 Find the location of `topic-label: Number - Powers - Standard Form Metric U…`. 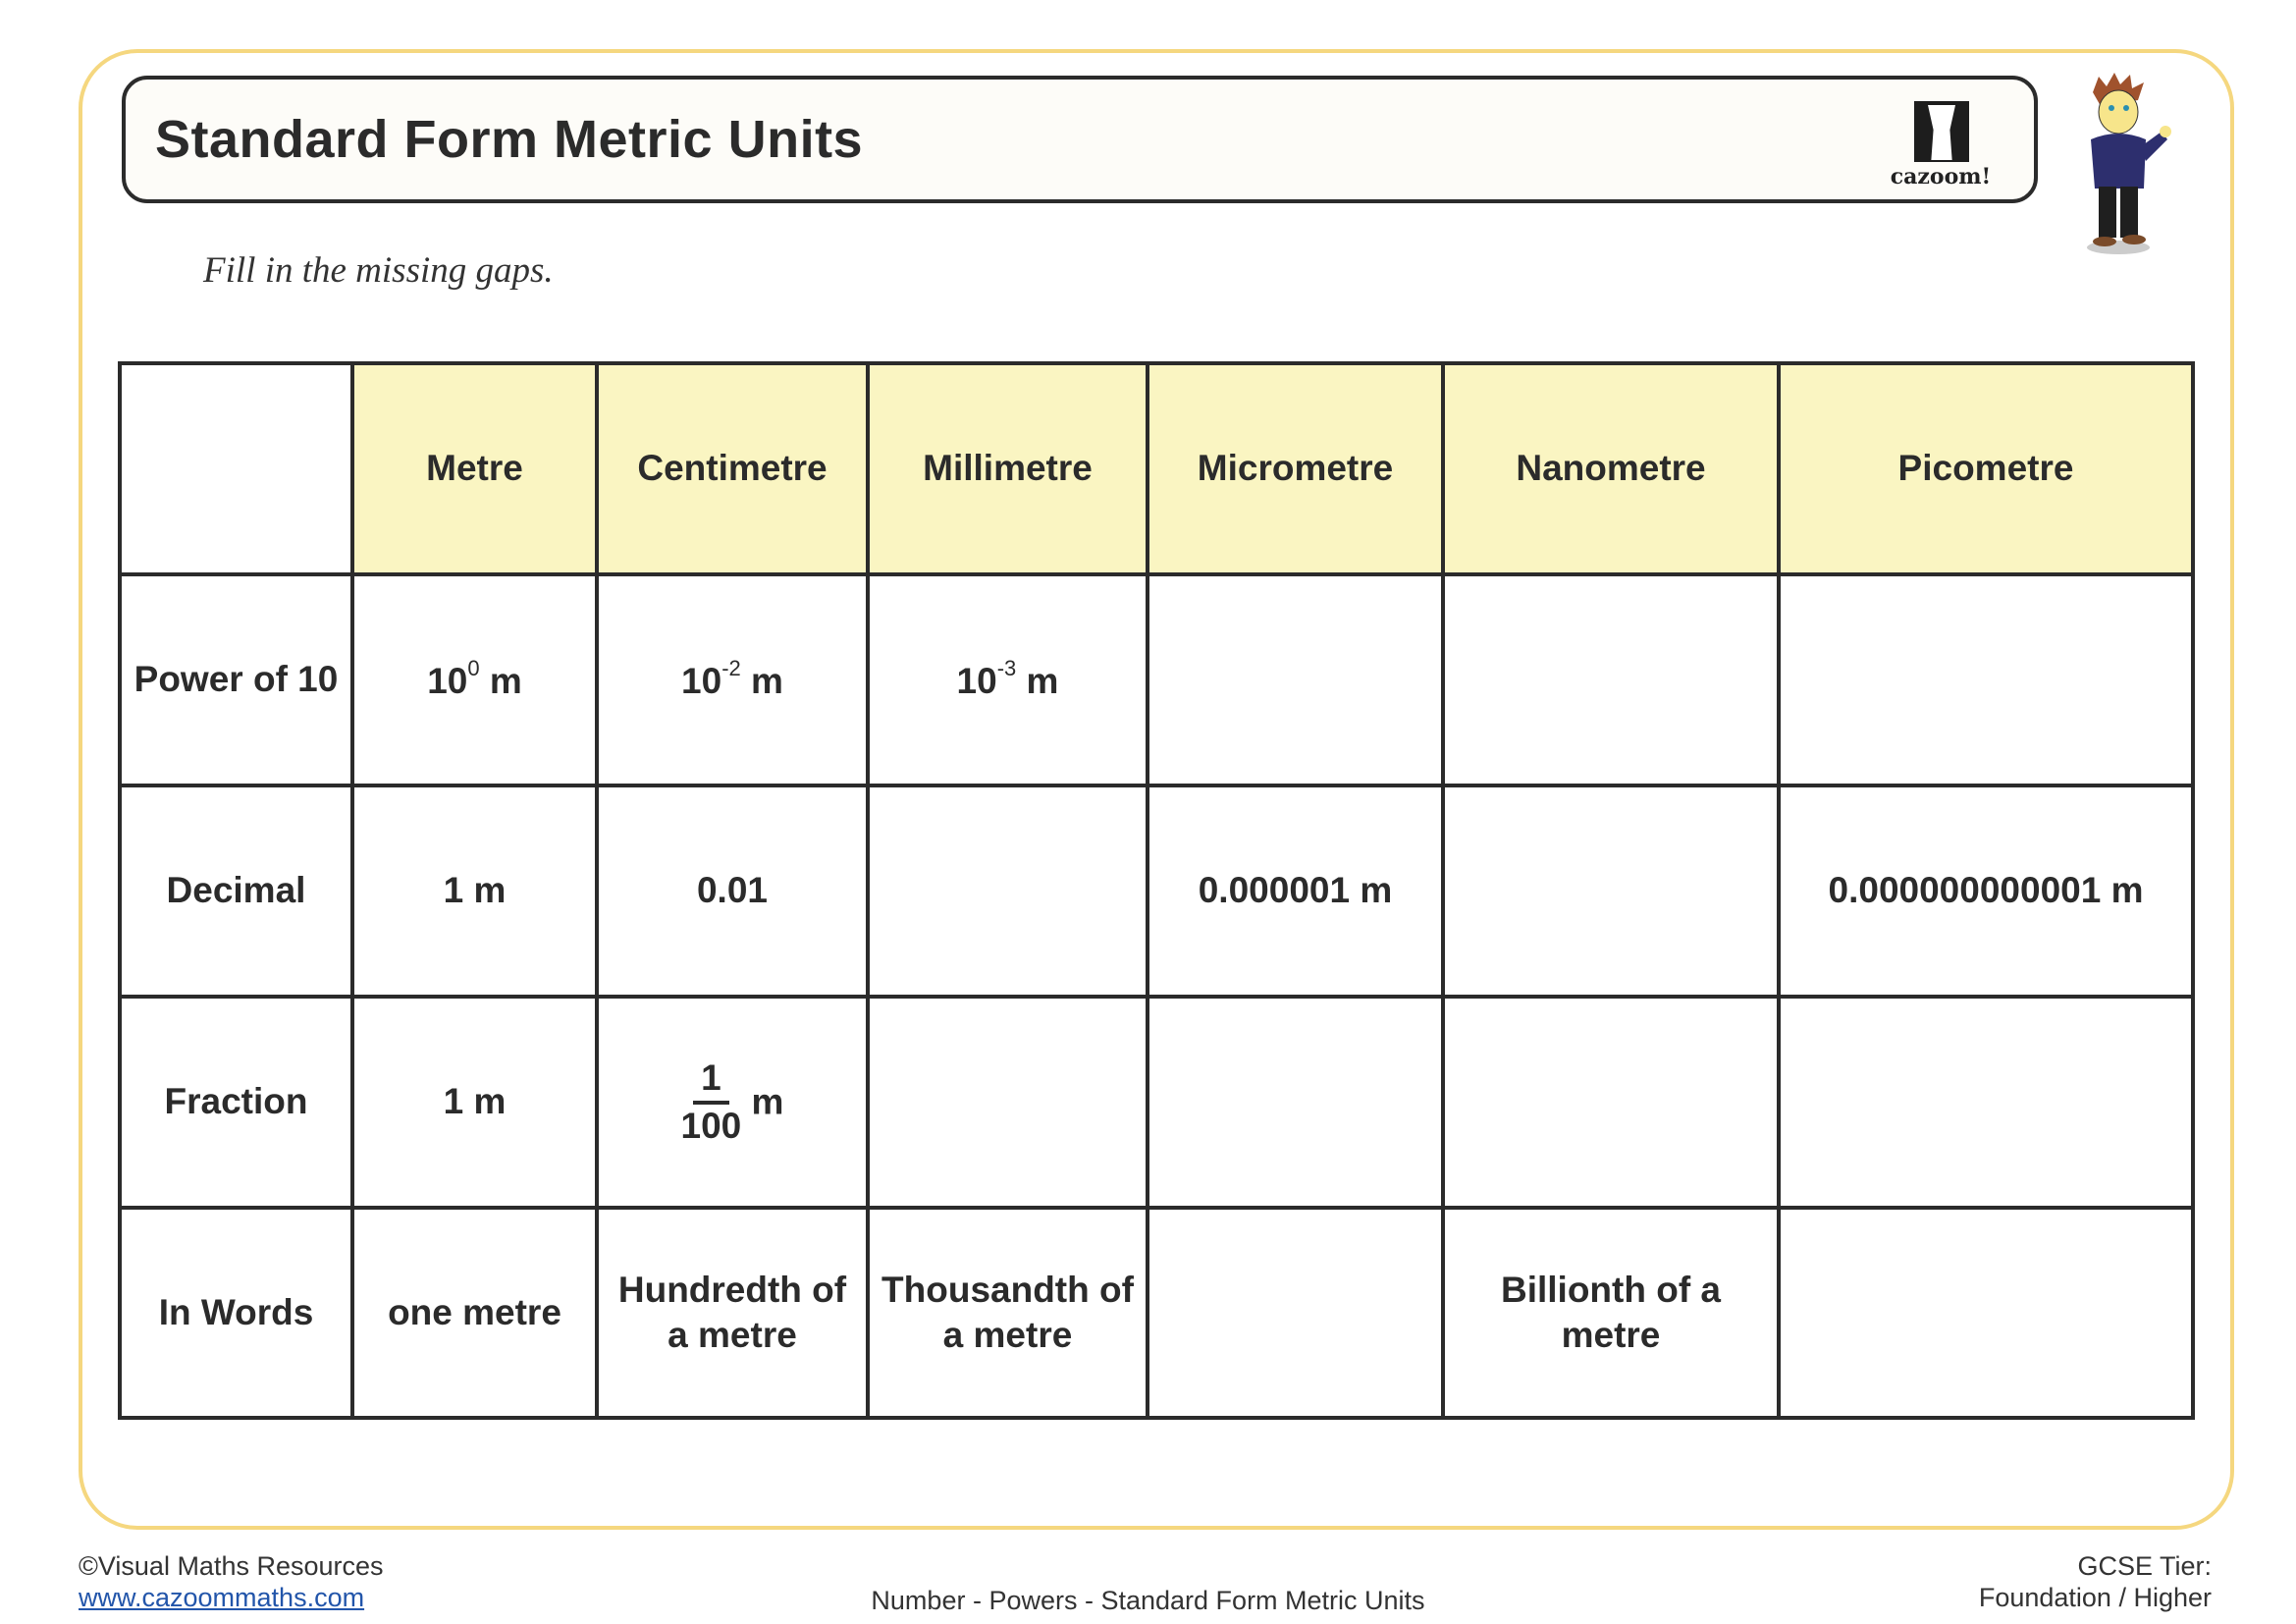

topic-label: Number - Powers - Standard Form Metric U… is located at coordinates (1148, 1600).